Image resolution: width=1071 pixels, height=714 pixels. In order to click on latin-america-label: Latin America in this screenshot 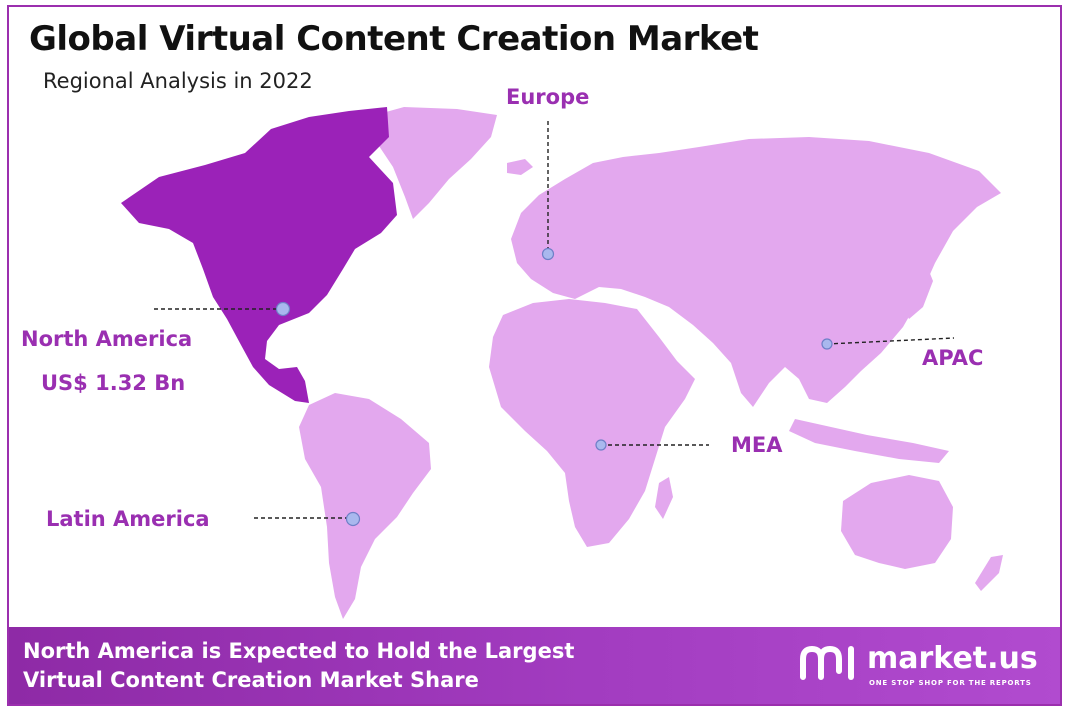, I will do `click(128, 519)`.